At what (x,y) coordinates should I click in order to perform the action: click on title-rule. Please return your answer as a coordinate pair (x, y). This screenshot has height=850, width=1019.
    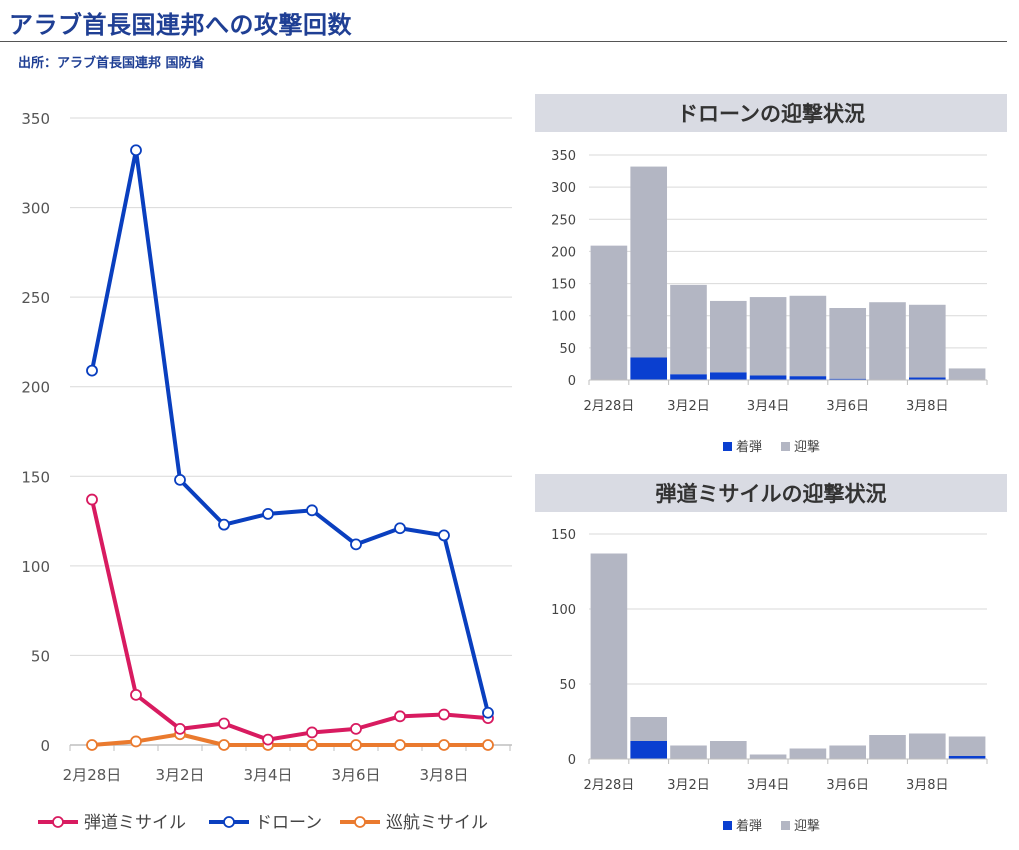
    Looking at the image, I should click on (503, 41).